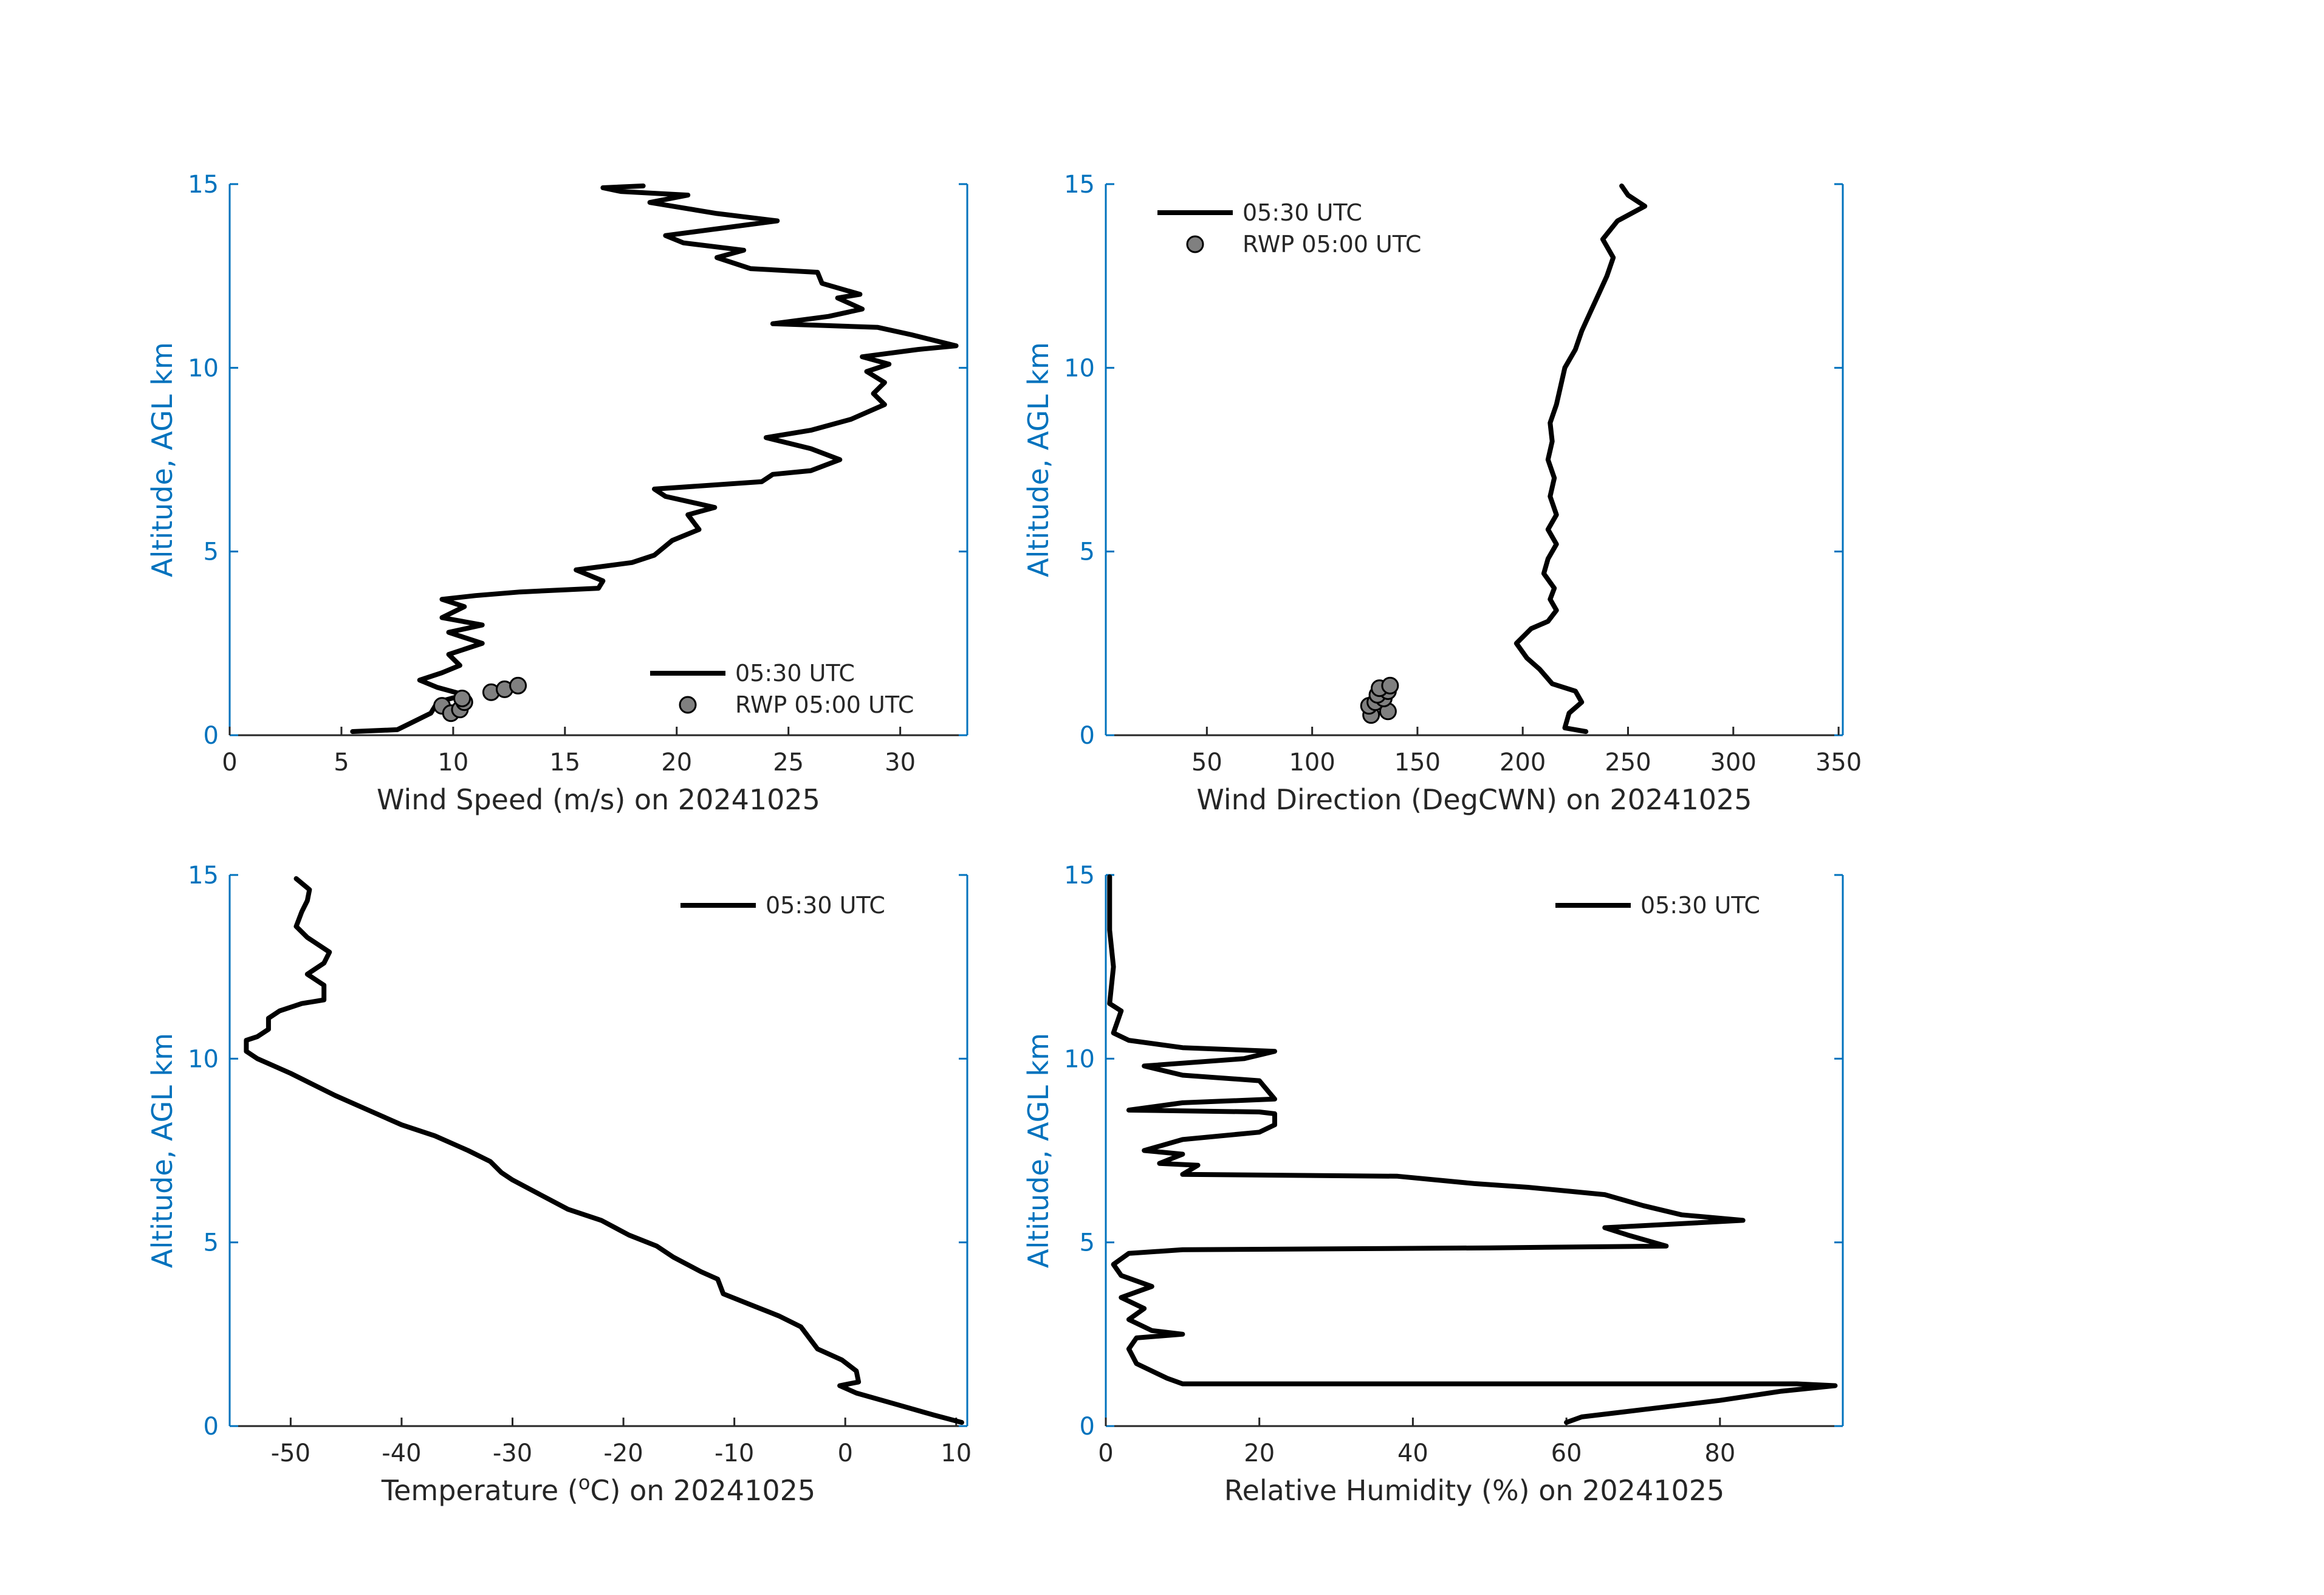 This screenshot has width=2324, height=1595. Describe the element at coordinates (788, 763) in the screenshot. I see `x-tick-label: 25` at that location.